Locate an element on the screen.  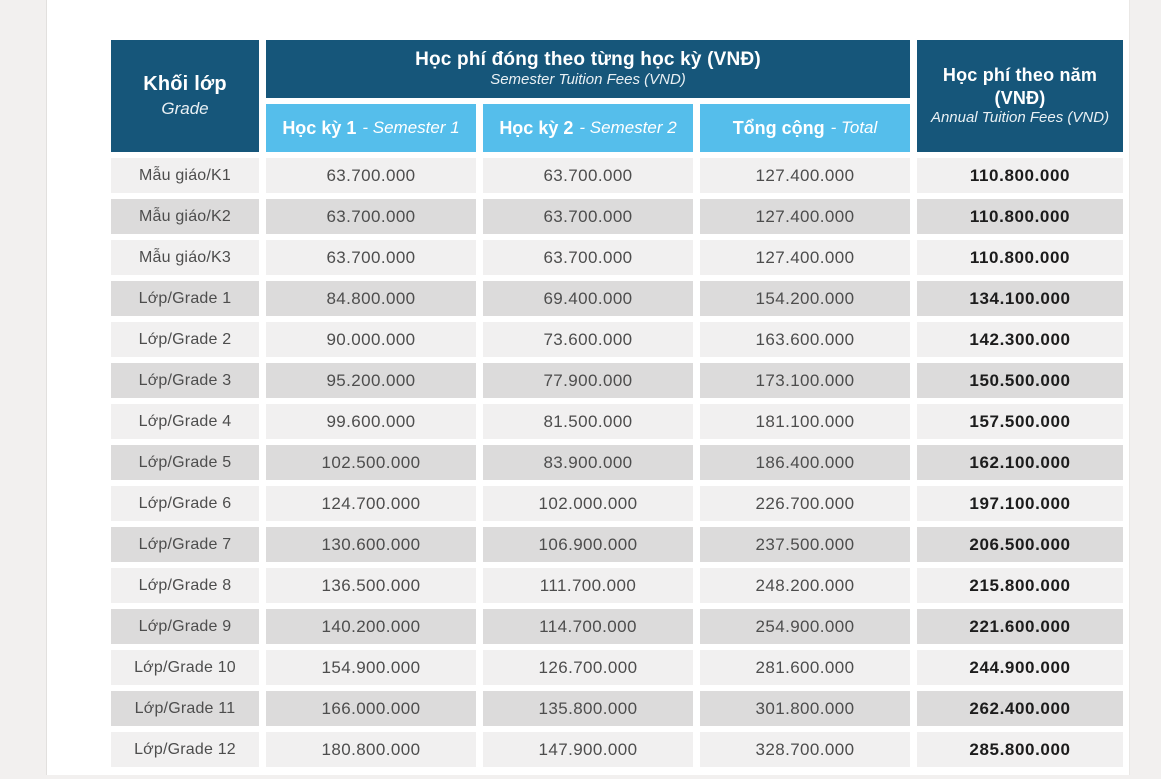
cell-grade: Lớp/Grade 4 is located at coordinates (185, 421).